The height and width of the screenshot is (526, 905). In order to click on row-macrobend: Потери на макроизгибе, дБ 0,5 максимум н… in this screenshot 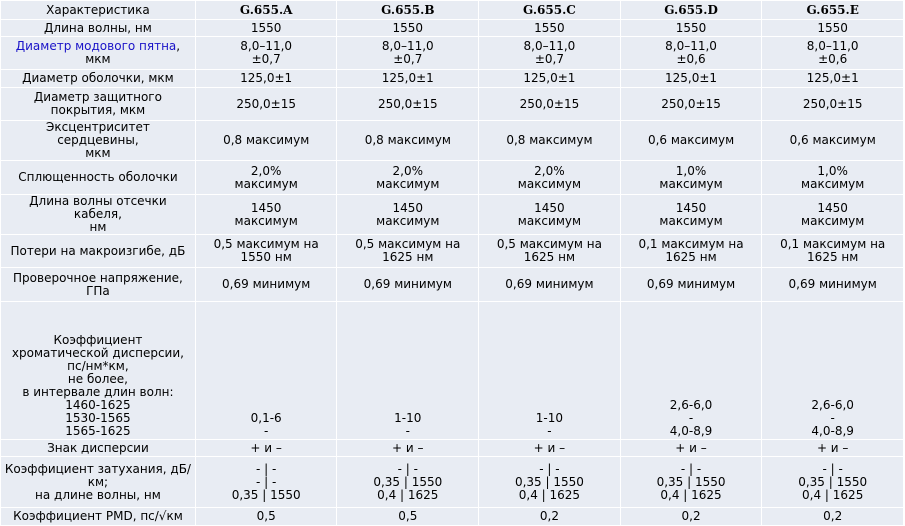, I will do `click(452, 251)`.